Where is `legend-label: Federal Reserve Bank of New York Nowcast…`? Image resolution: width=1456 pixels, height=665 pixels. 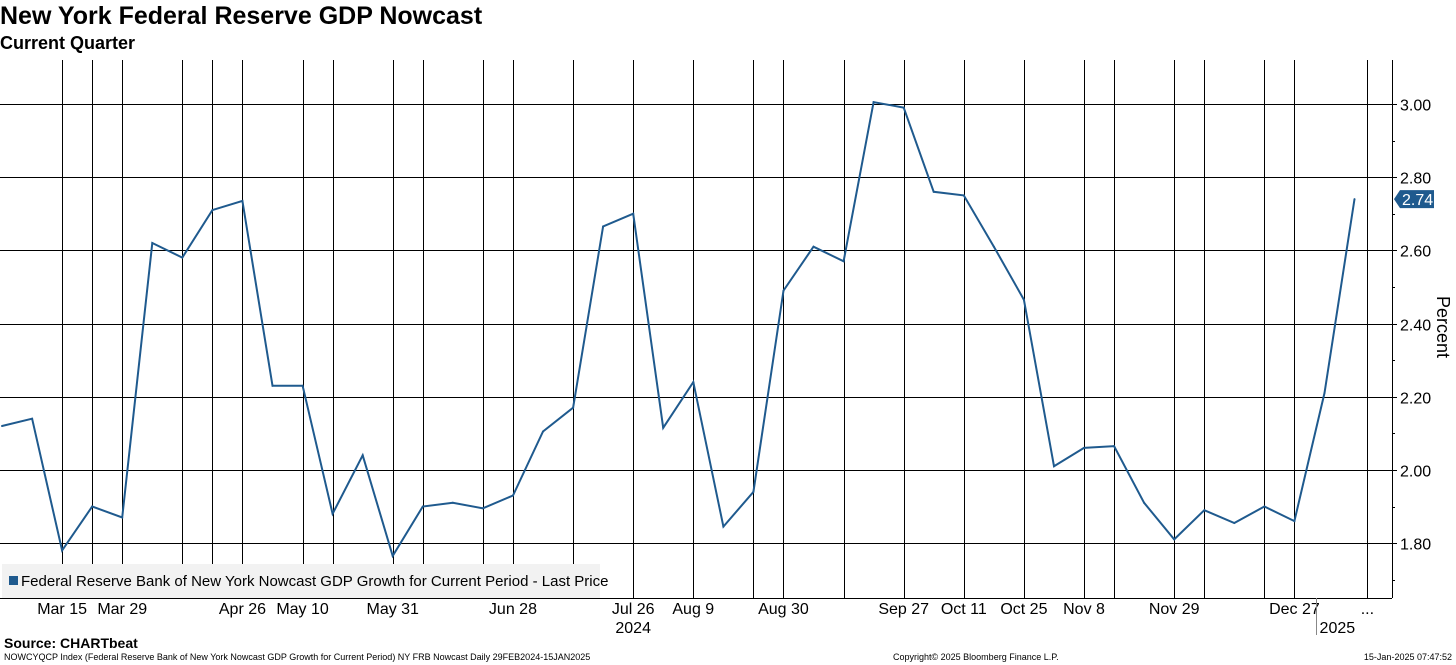 legend-label: Federal Reserve Bank of New York Nowcast… is located at coordinates (314, 581).